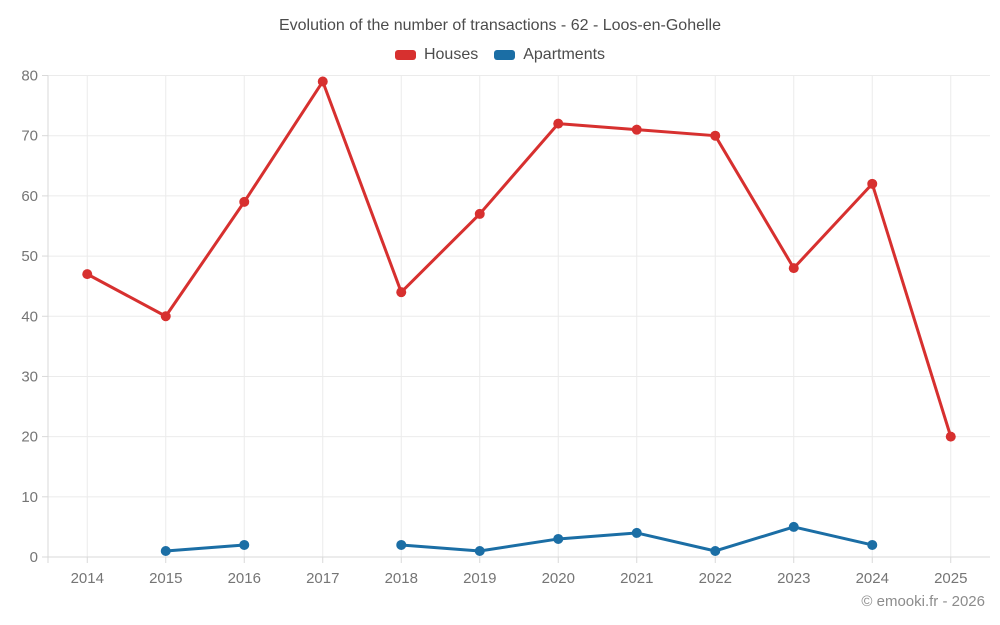  I want to click on apartments-legend-label: Apartments, so click(564, 54).